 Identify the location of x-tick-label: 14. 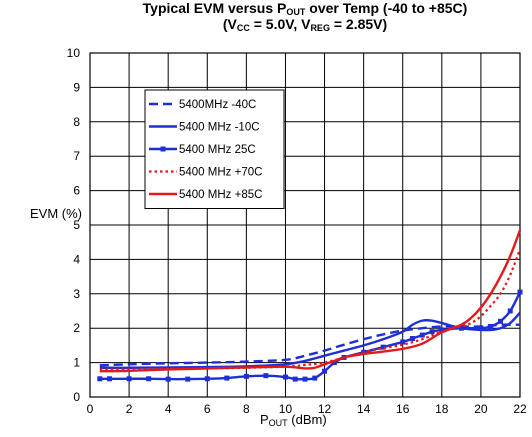
(364, 409).